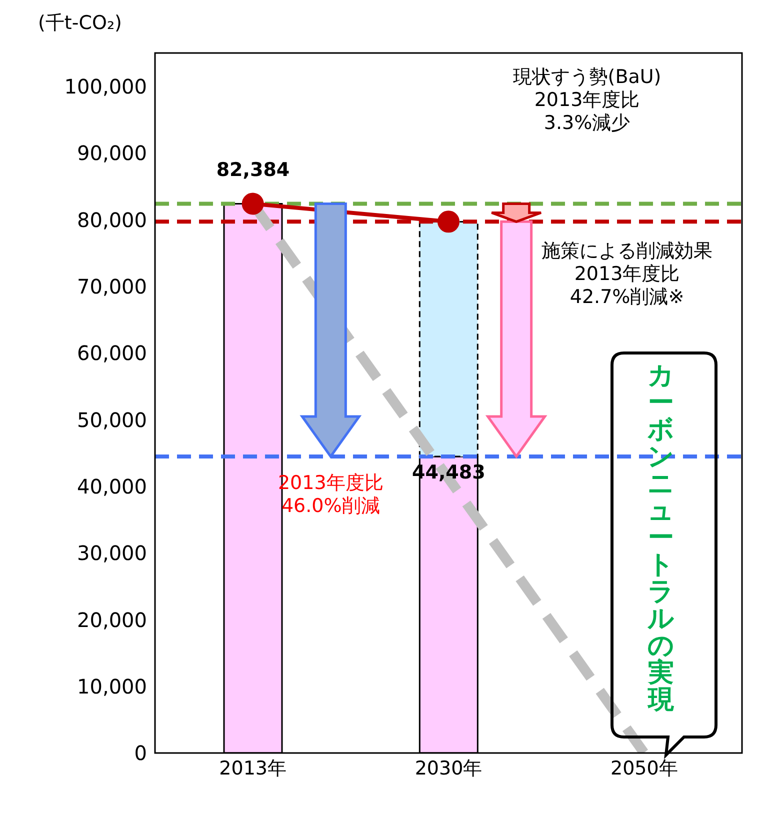 The width and height of the screenshot is (766, 815). What do you see at coordinates (112, 553) in the screenshot?
I see `y-tick-label: 30,000` at bounding box center [112, 553].